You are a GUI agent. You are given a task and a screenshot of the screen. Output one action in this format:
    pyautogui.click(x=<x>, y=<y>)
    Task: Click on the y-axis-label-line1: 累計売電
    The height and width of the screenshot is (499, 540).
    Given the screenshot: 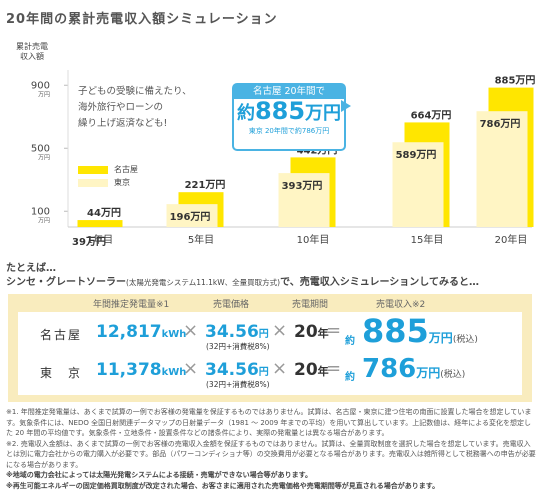 What is the action you would take?
    pyautogui.click(x=32, y=46)
    